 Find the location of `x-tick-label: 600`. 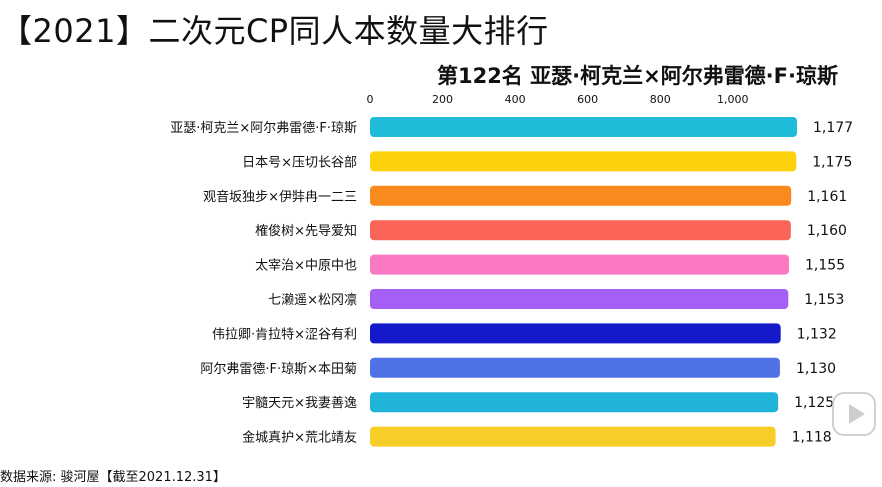

x-tick-label: 600 is located at coordinates (587, 99).